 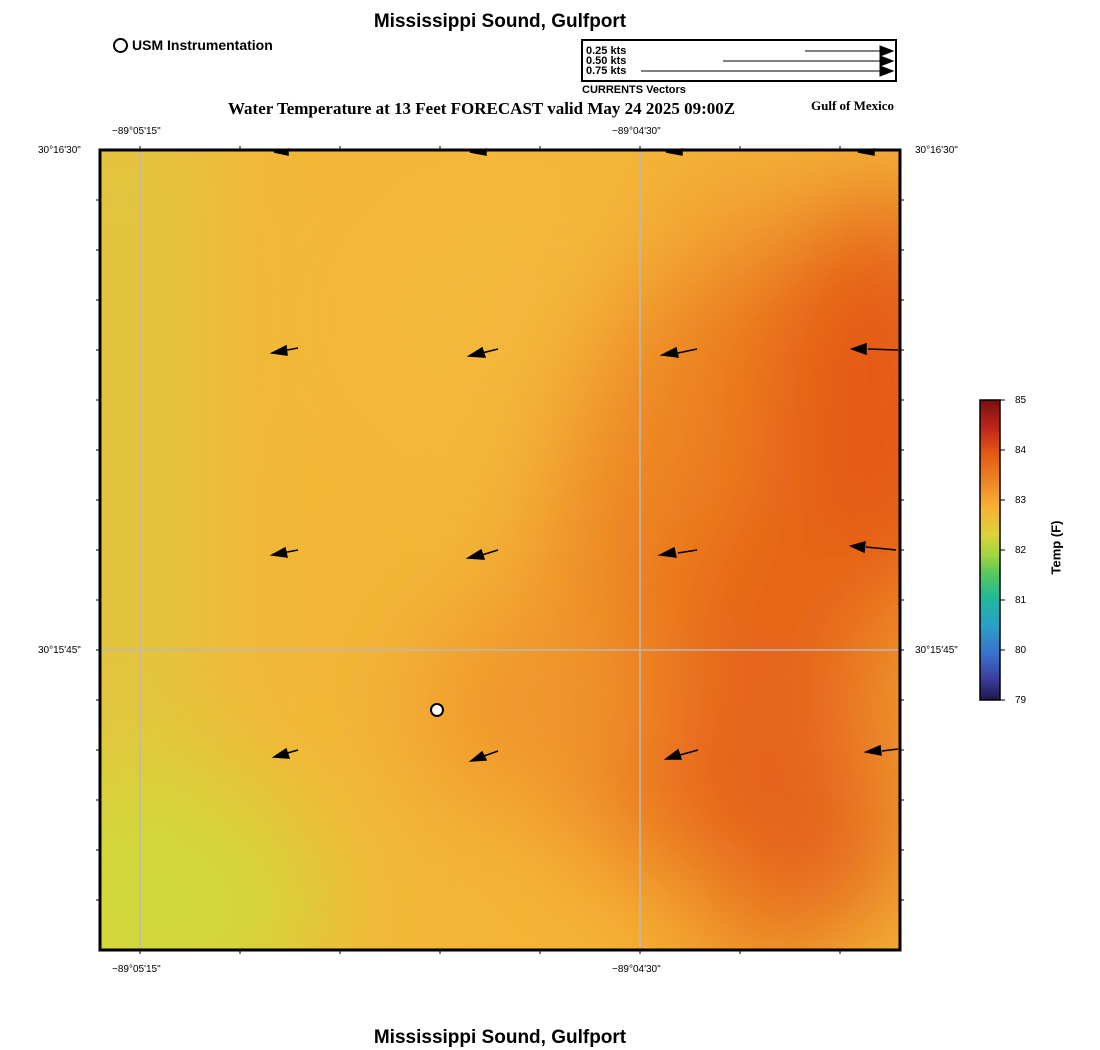 I want to click on colorbar-tick-81: 81, so click(x=1021, y=600).